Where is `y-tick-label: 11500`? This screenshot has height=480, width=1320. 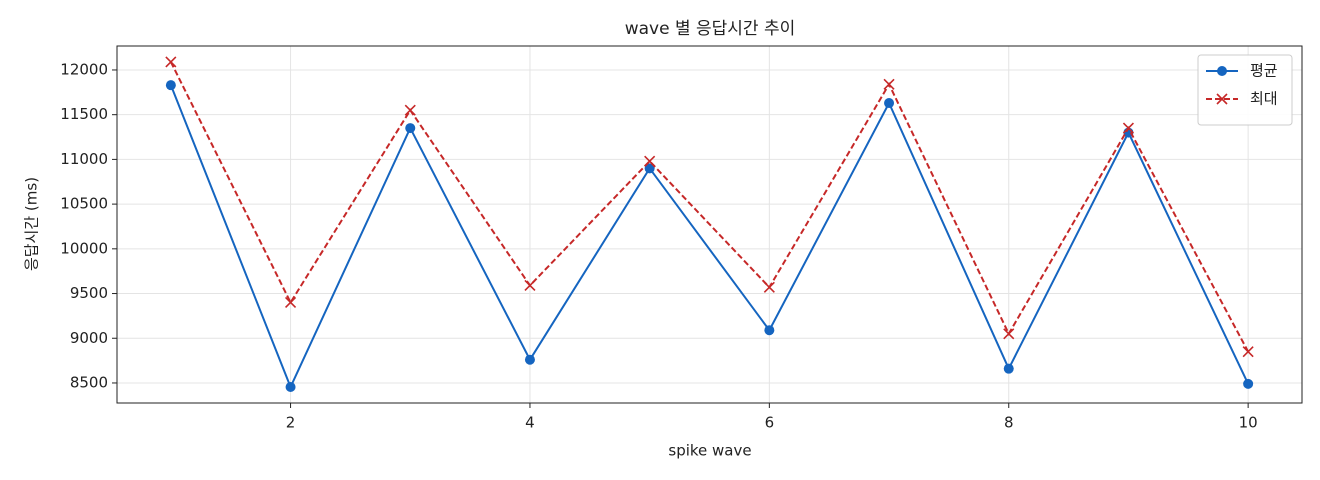
y-tick-label: 11500 is located at coordinates (84, 114).